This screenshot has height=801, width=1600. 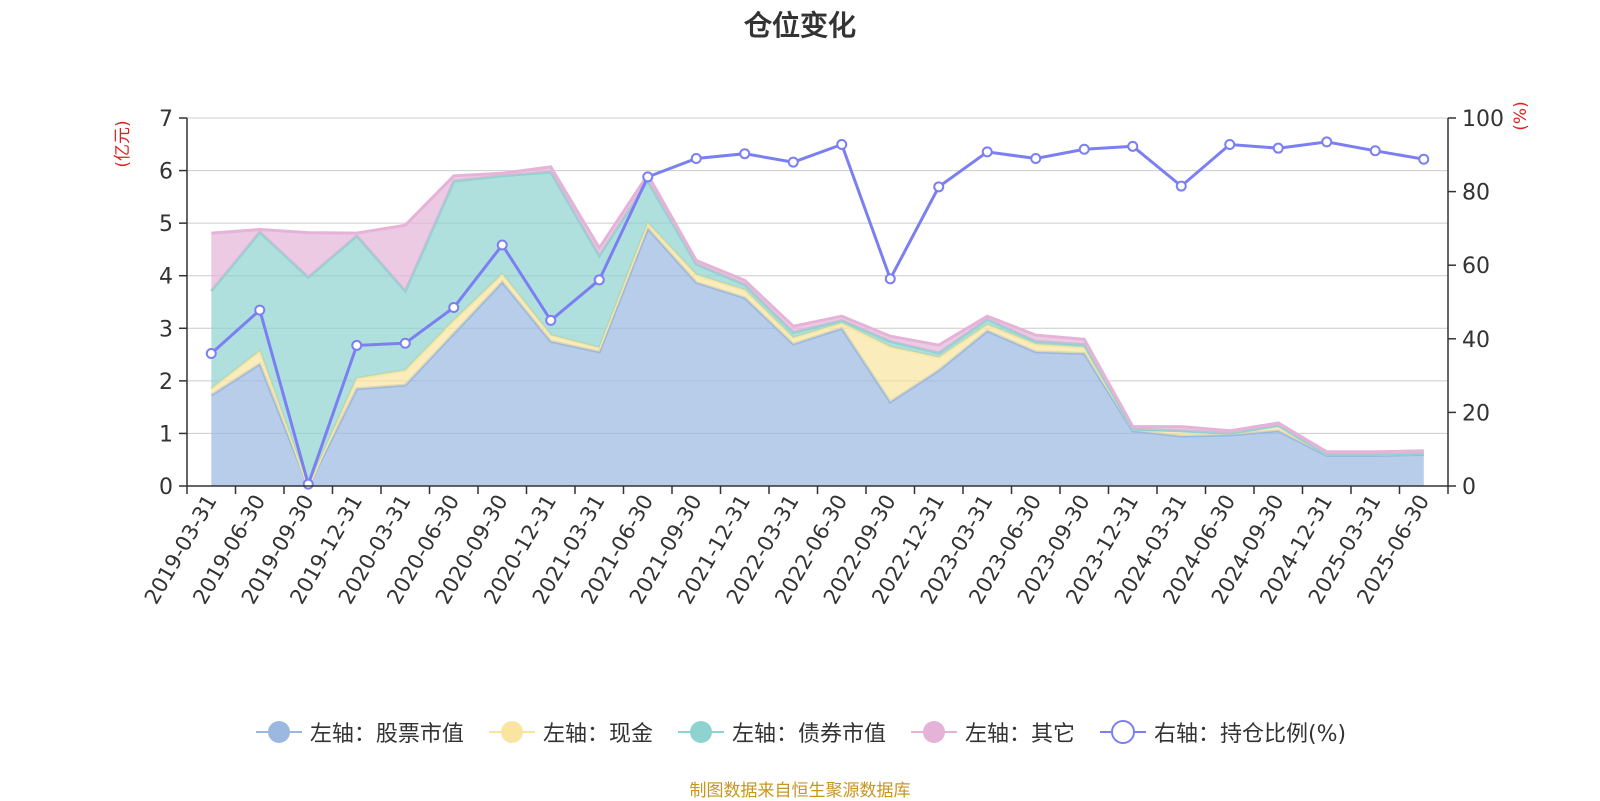 What do you see at coordinates (511, 732) in the screenshot?
I see `legend-marker-cash` at bounding box center [511, 732].